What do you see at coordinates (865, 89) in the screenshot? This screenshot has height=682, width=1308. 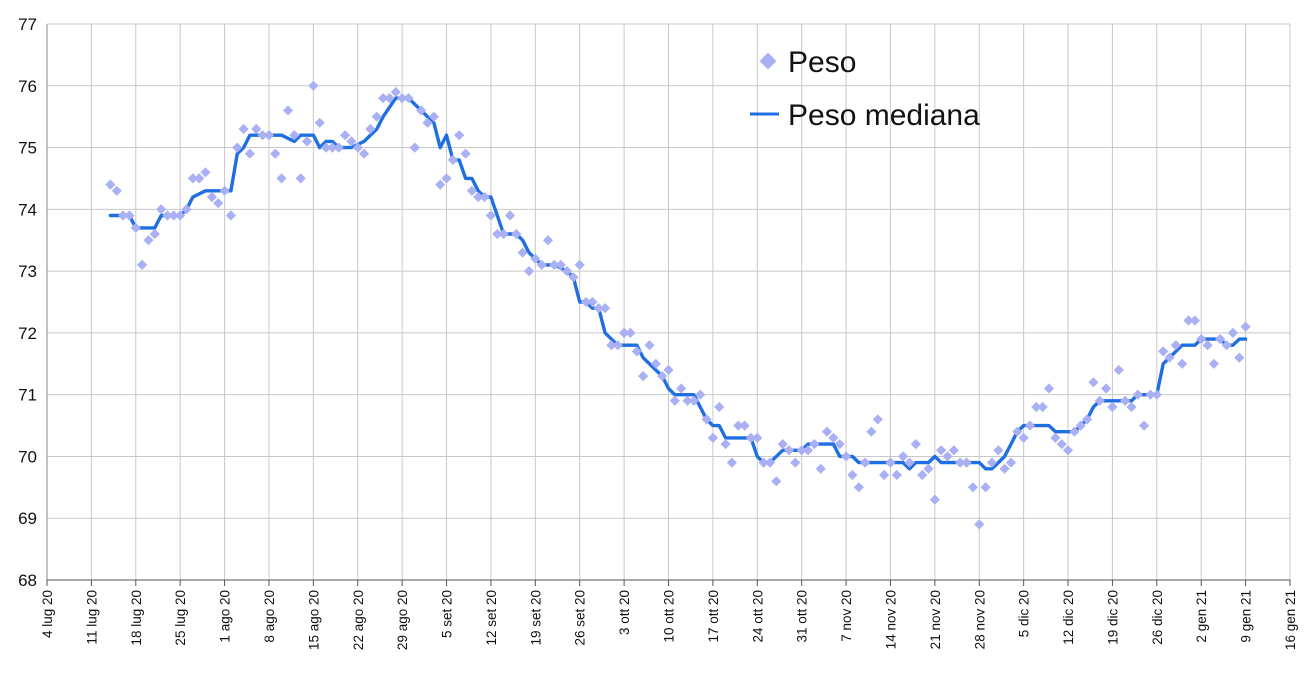 I see `legend: Peso Peso mediana` at bounding box center [865, 89].